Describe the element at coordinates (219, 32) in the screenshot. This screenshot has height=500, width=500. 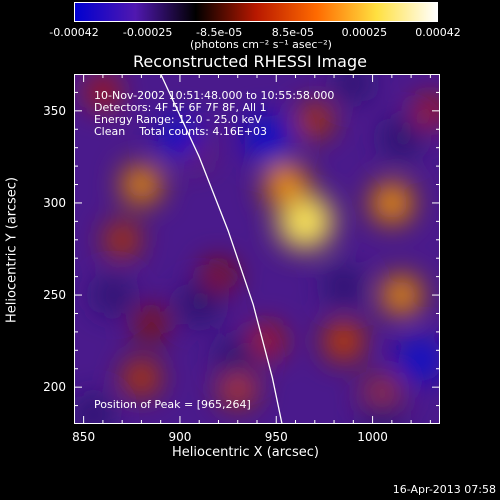
I see `colorbar-tick-2: -8.5e-05` at that location.